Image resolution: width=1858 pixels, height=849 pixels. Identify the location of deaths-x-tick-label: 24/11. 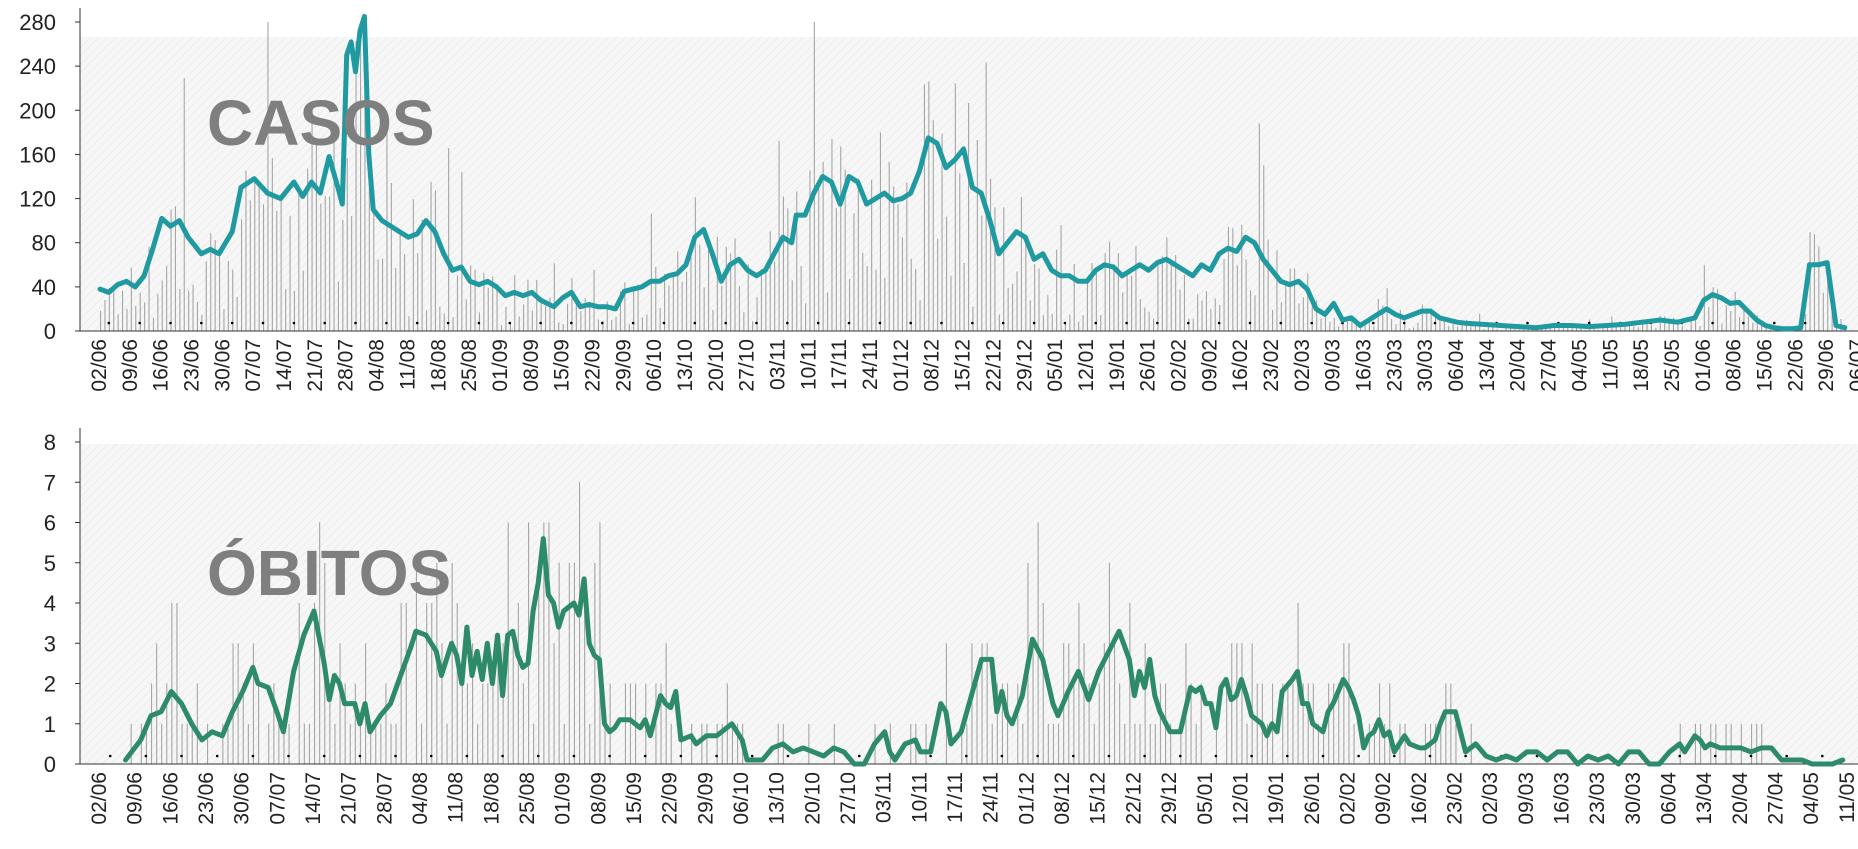
(991, 797).